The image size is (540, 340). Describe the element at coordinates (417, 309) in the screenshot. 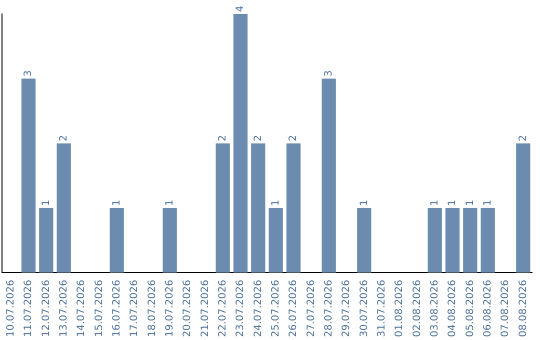

I see `x-tick-label: 02.08.2026` at that location.